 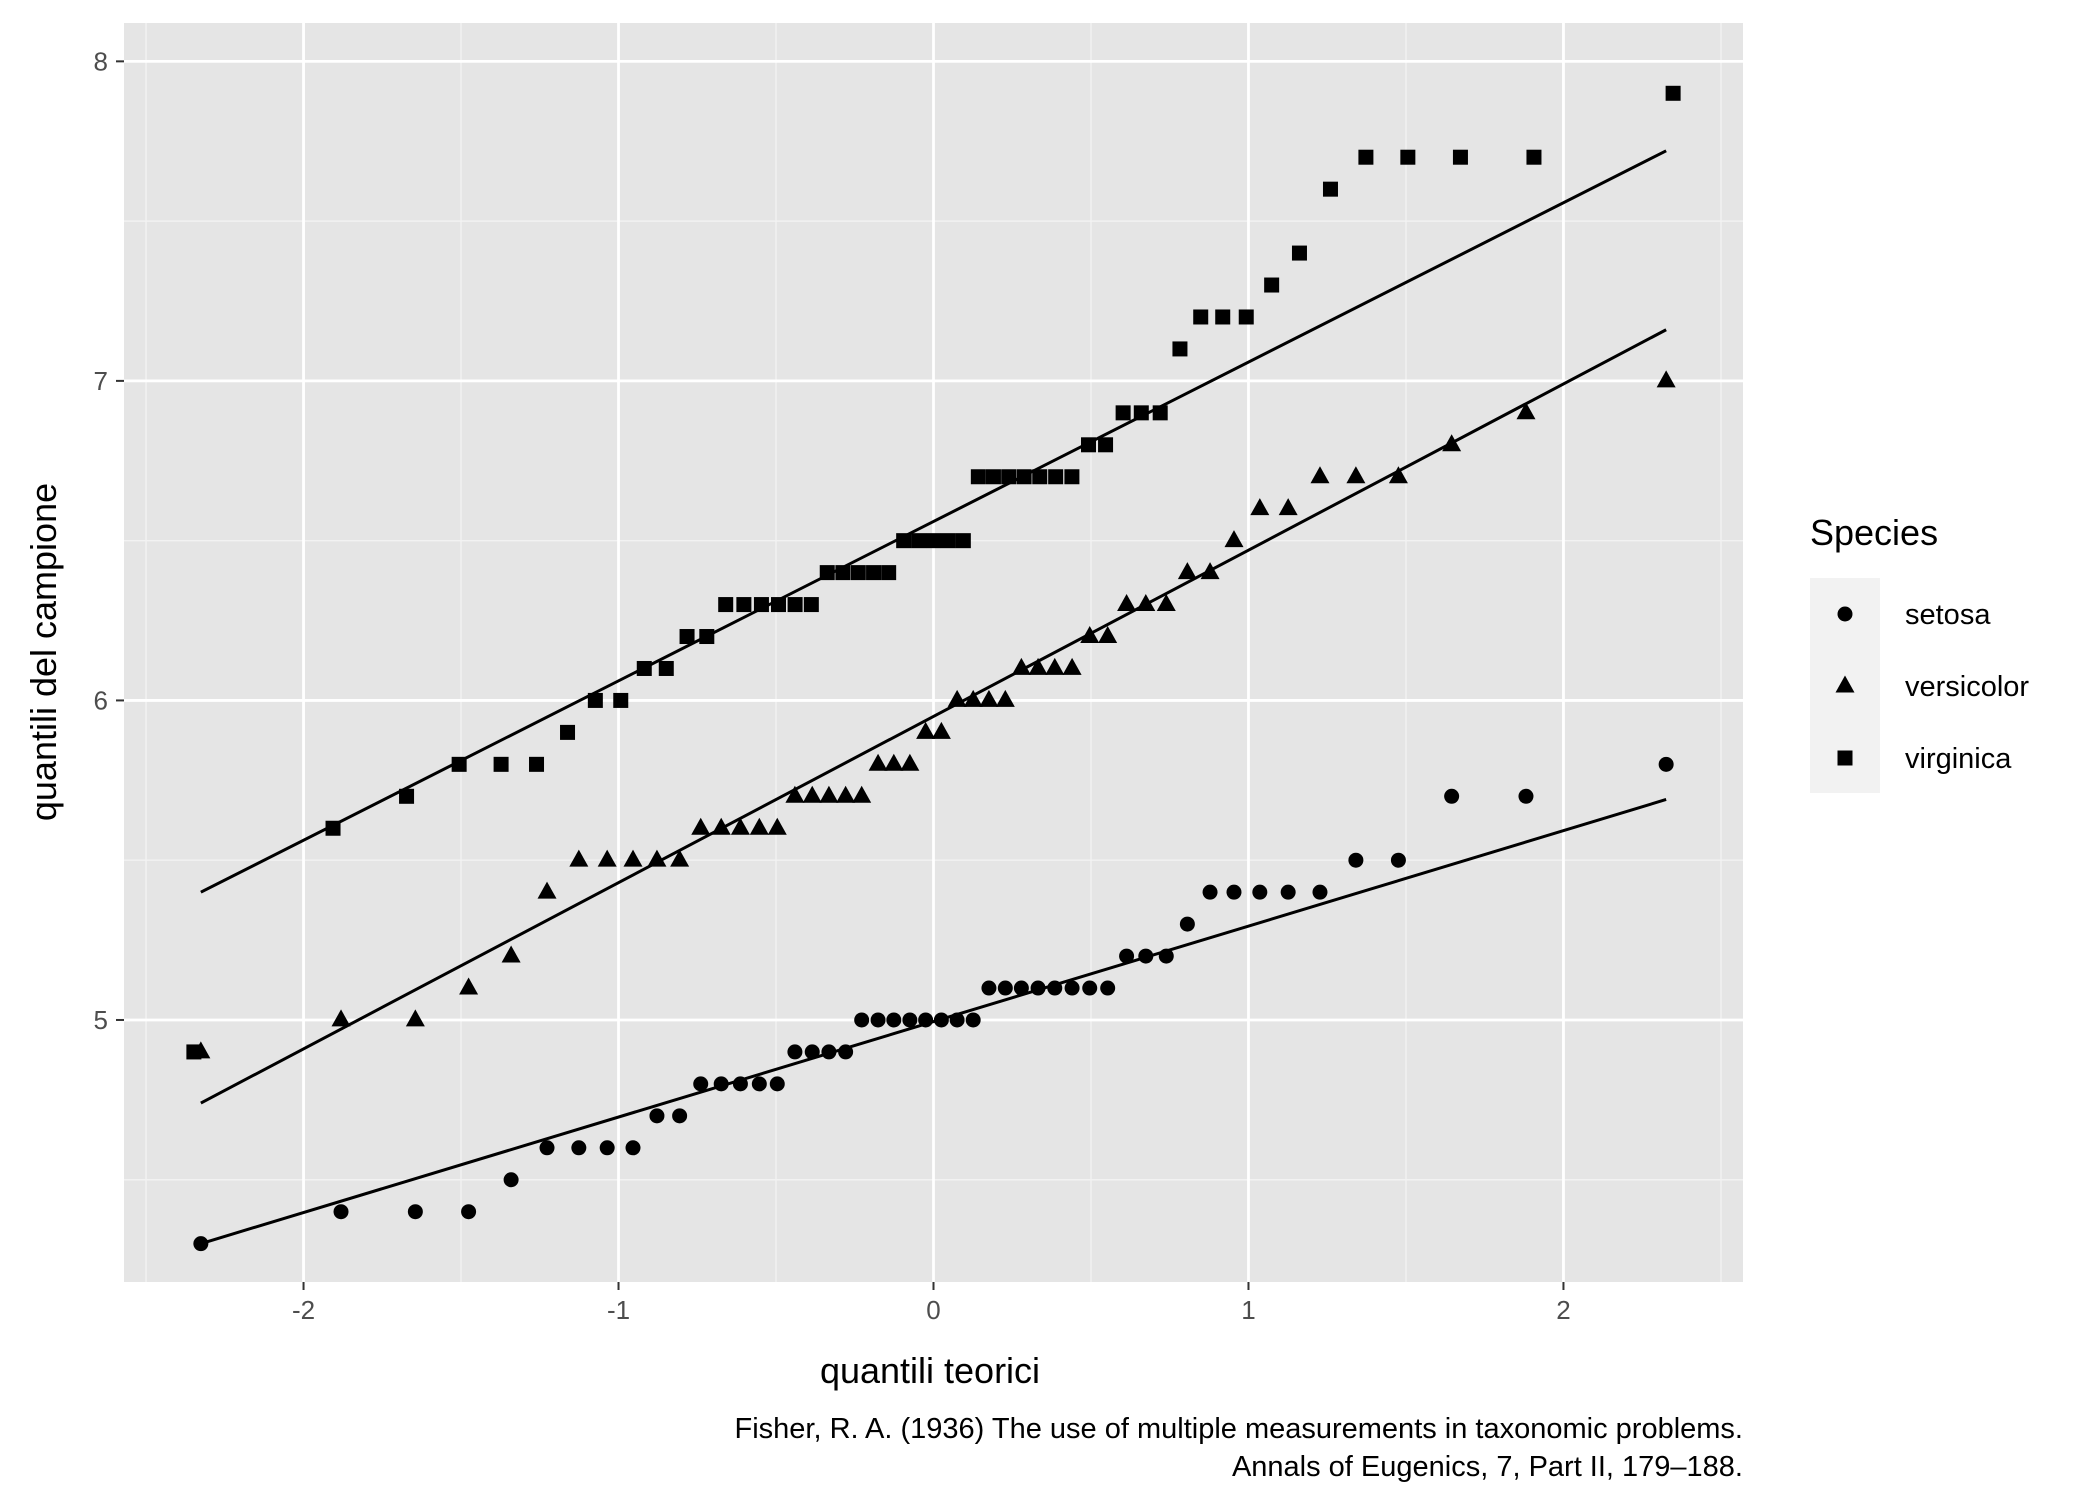 What do you see at coordinates (303, 1310) in the screenshot?
I see `x-tick-label: -2` at bounding box center [303, 1310].